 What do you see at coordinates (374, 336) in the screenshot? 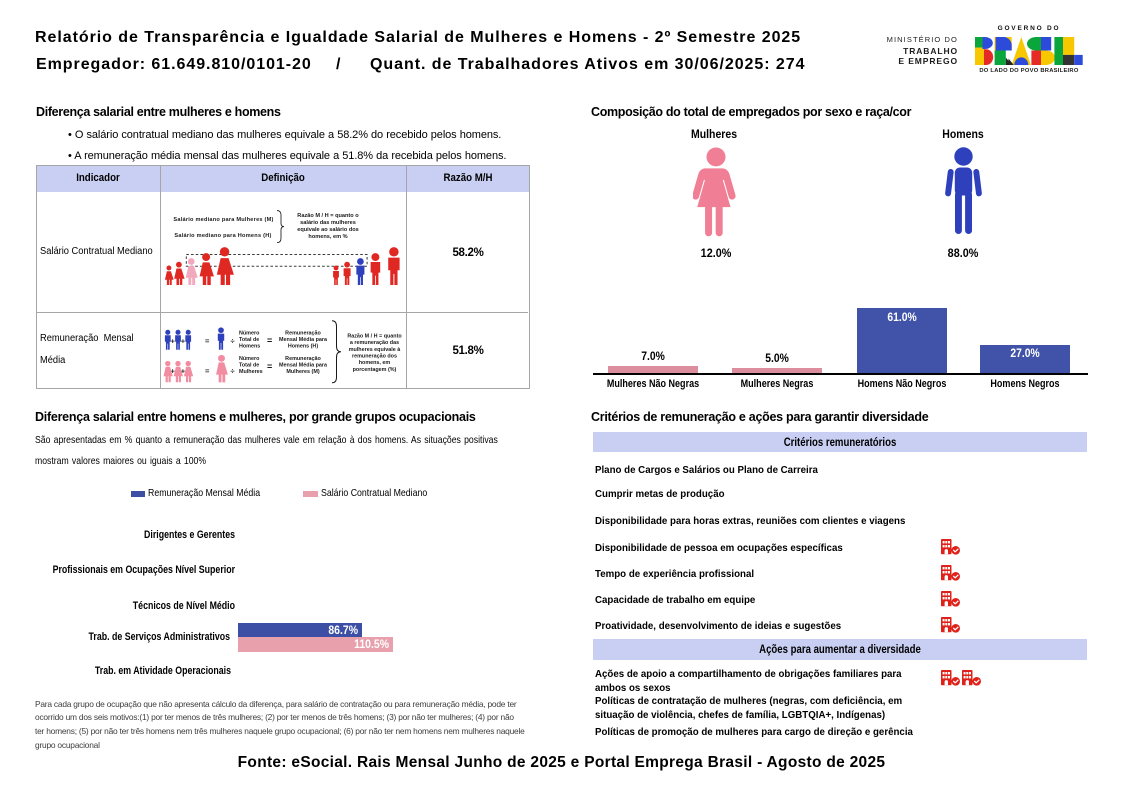
I see `svg-text: Razão M / H = quanto` at bounding box center [374, 336].